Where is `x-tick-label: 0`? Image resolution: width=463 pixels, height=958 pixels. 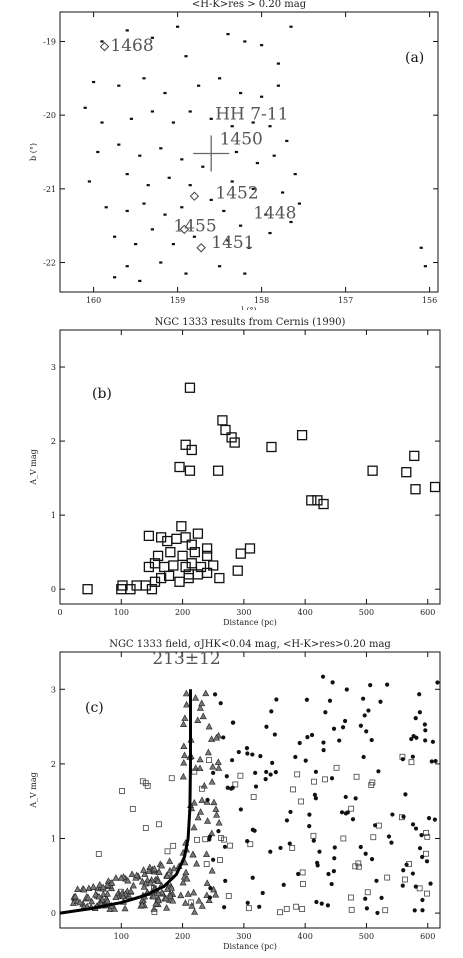
x-tick-label: 0 is located at coordinates (59, 612).